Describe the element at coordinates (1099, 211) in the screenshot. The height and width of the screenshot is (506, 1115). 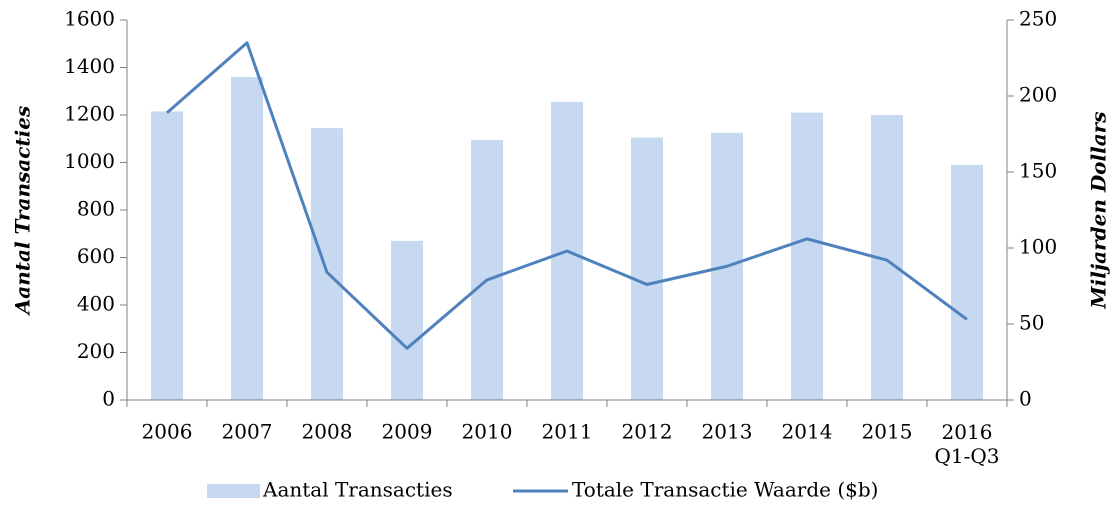
I see `y2-axis-title: Miljarden Dollars` at that location.